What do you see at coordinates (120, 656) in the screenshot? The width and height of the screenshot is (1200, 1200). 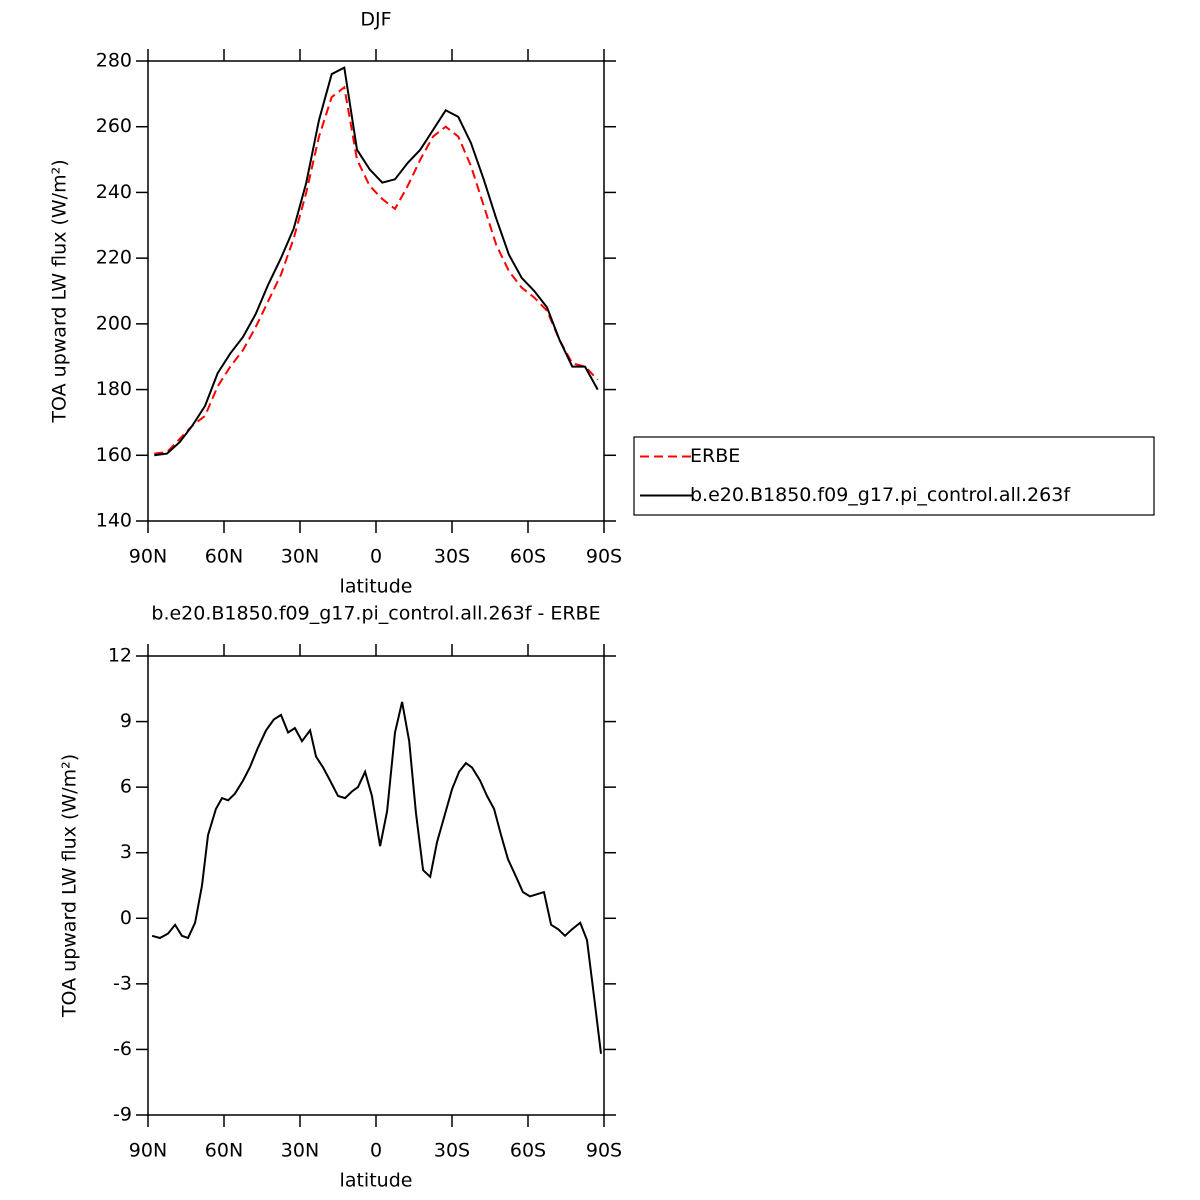 I see `y-tick-label: 12` at bounding box center [120, 656].